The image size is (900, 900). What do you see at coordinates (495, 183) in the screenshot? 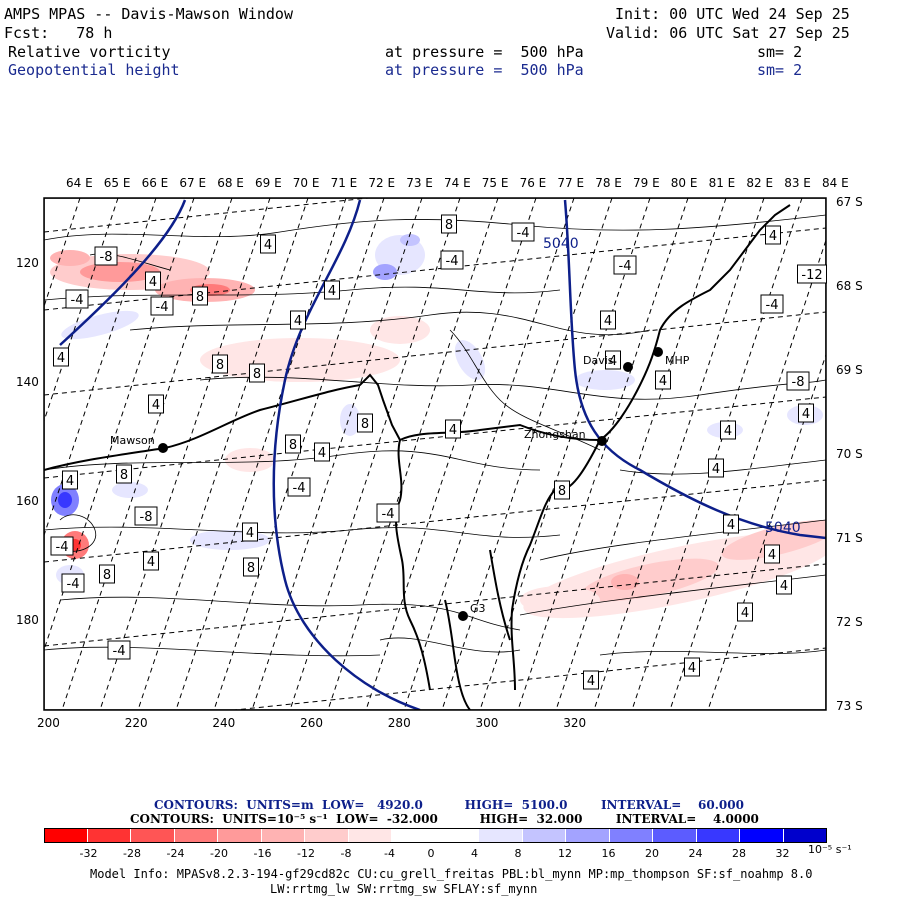
I see `longitude-label: 75 E` at bounding box center [495, 183].